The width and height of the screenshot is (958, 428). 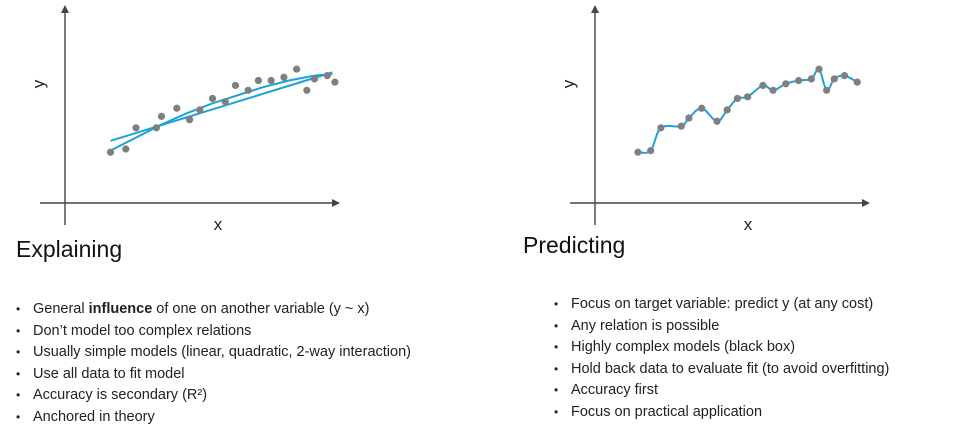 What do you see at coordinates (720, 348) in the screenshot?
I see `bullet-item: Highly complex models (black box)` at bounding box center [720, 348].